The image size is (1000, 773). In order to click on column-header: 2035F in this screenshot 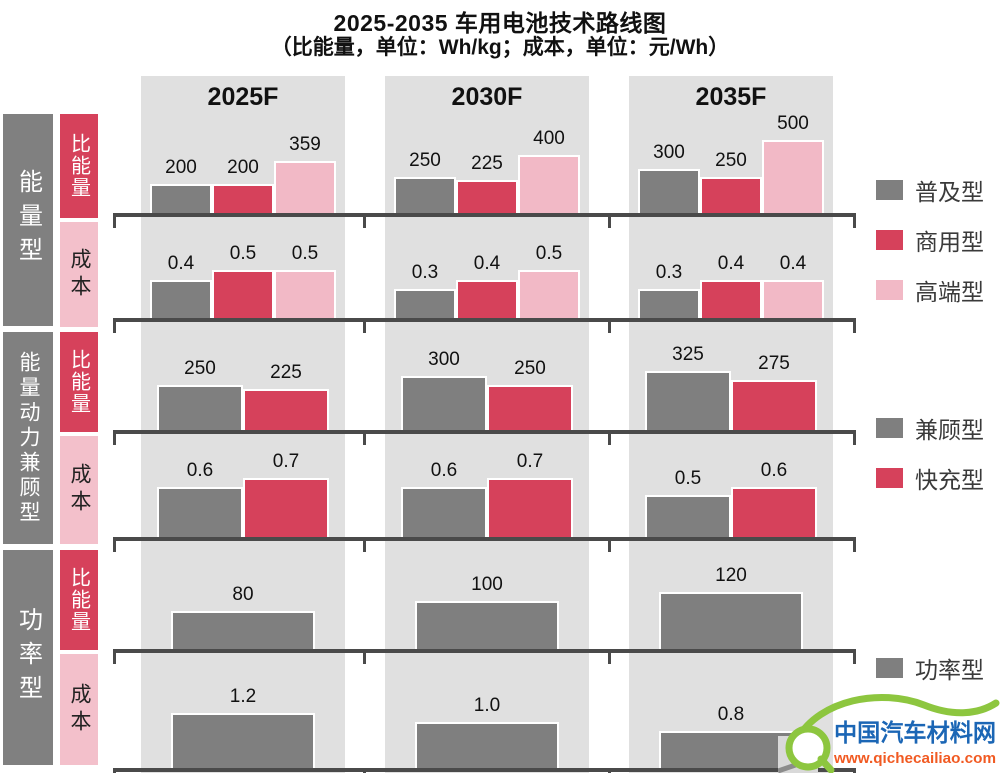, I will do `click(731, 97)`.